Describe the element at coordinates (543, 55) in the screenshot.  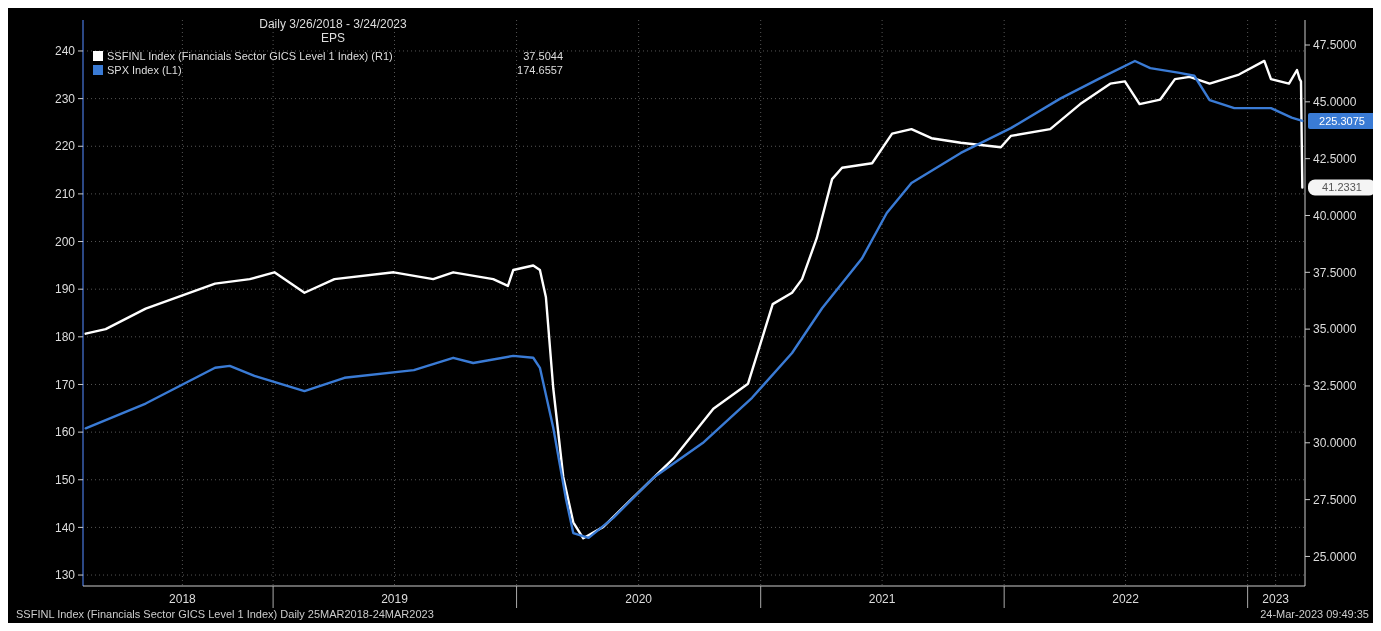
I see `annotation: 37.5044` at that location.